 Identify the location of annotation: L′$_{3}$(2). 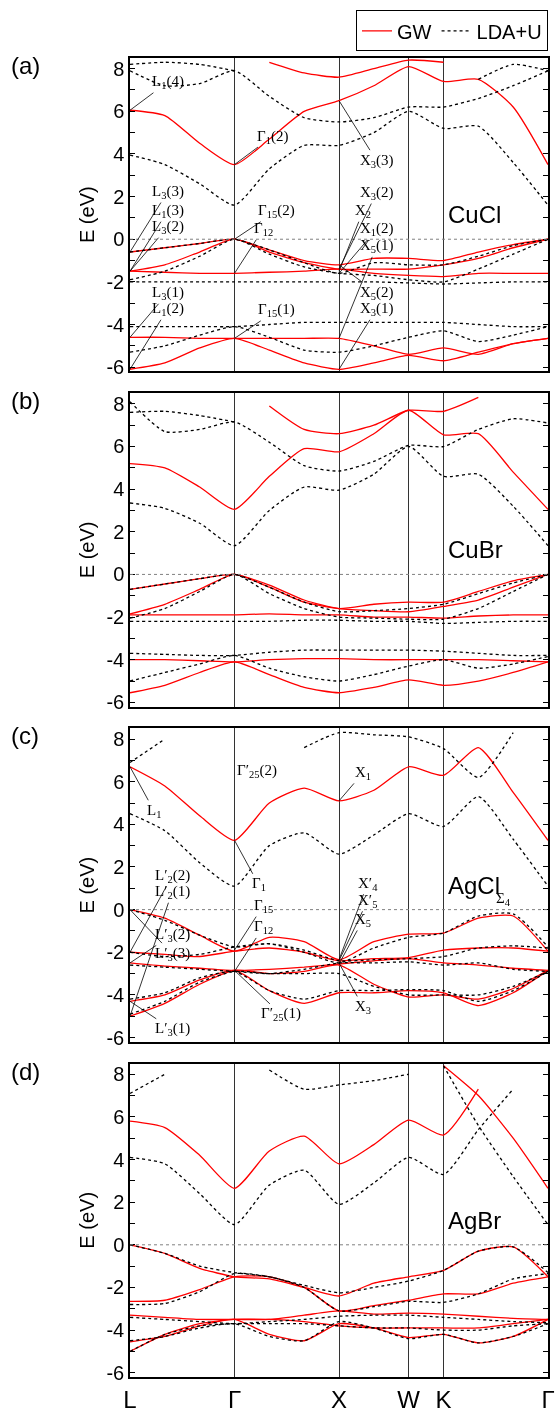
(173, 935).